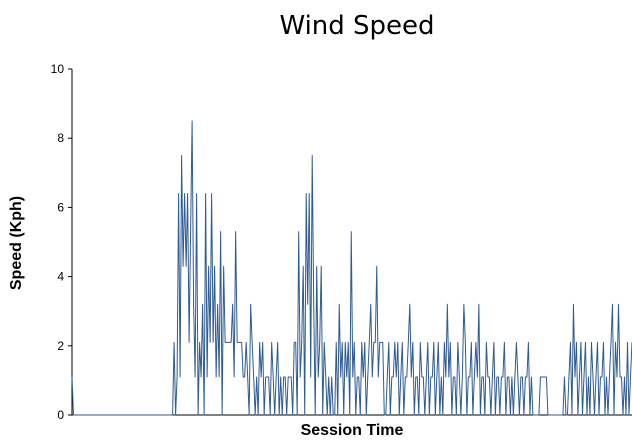 This screenshot has height=441, width=632. I want to click on y-axis-ticks: 0 2 4 6 8 10, so click(61, 242).